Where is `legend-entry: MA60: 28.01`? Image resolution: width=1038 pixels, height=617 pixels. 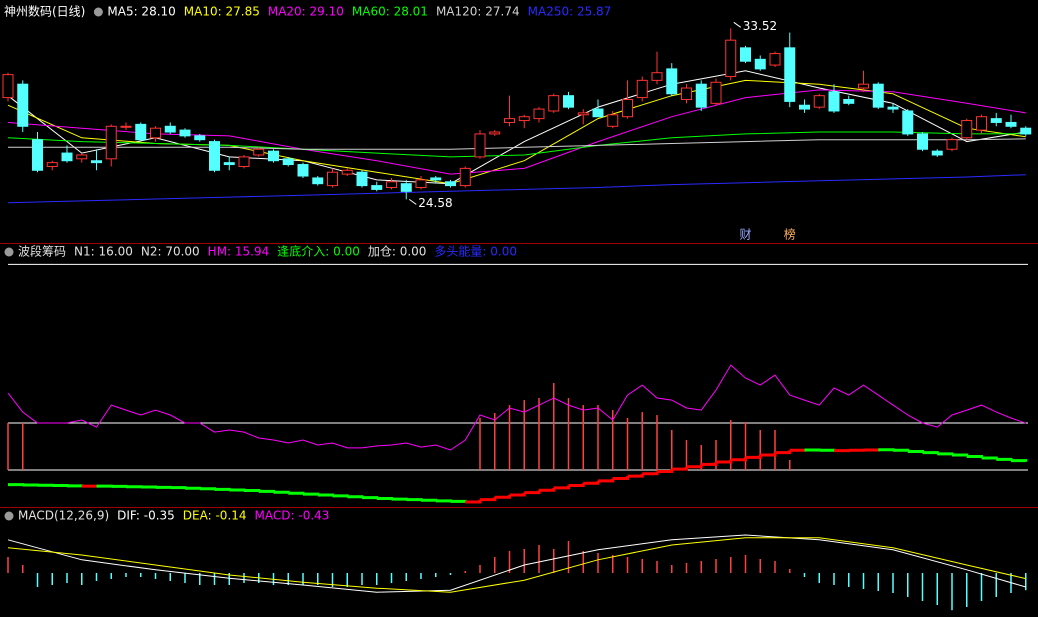 legend-entry: MA60: 28.01 is located at coordinates (390, 12).